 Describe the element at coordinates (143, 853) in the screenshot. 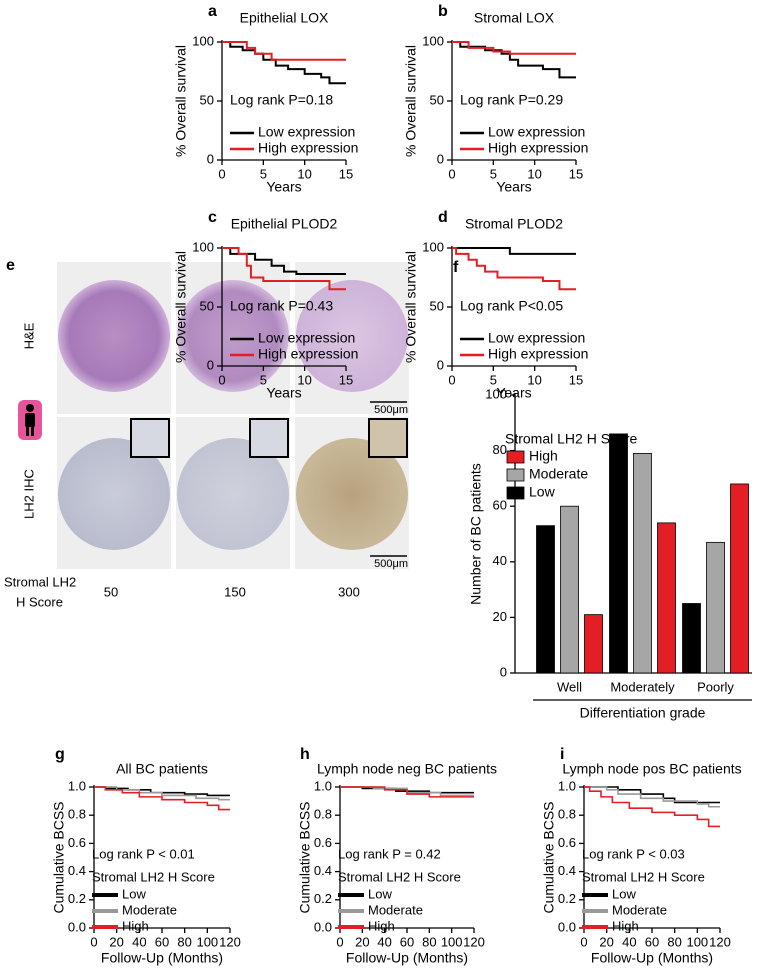

I see `annotation: Log rank P < 0.01` at that location.